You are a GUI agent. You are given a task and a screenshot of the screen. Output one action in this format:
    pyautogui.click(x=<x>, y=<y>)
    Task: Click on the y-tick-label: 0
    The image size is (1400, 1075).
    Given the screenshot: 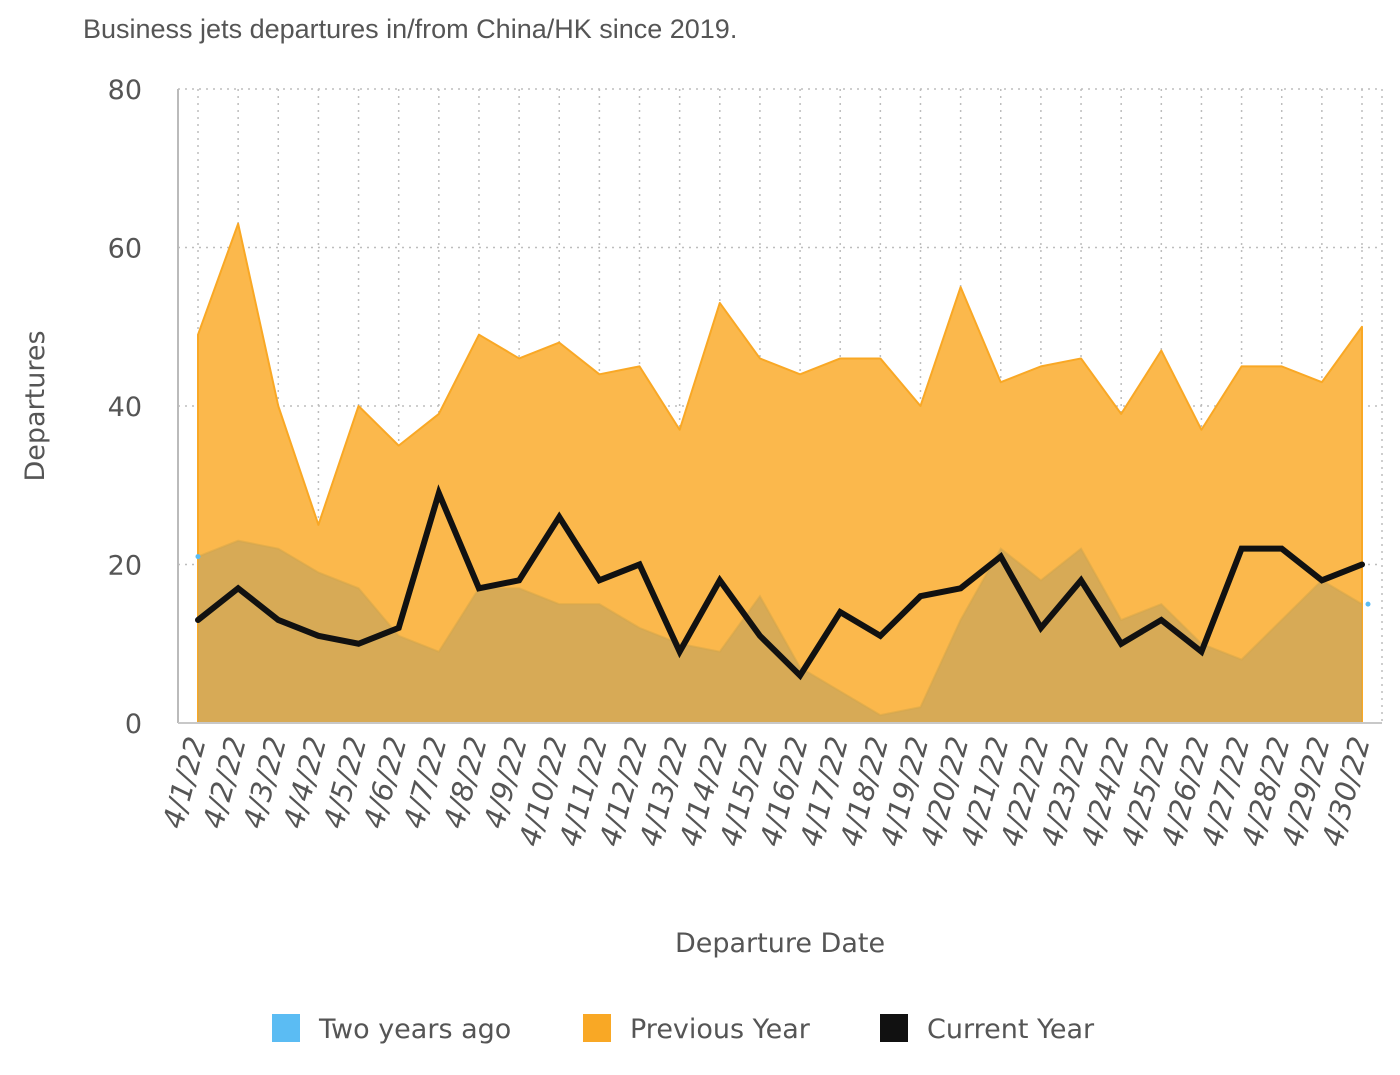 What is the action you would take?
    pyautogui.click(x=133, y=724)
    